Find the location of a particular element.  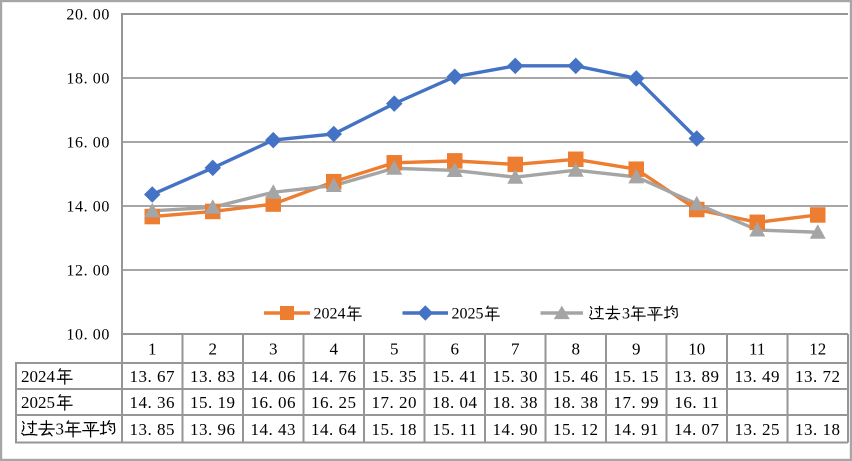

svg-text: 16. 25 is located at coordinates (334, 402).